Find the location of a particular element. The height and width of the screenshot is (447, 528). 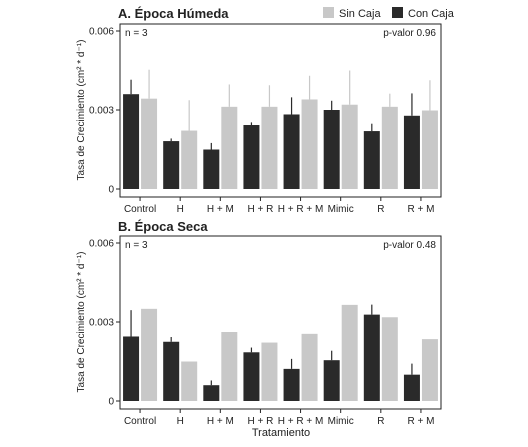

panel-b-pvalue: p-valor 0.48 is located at coordinates (409, 245).